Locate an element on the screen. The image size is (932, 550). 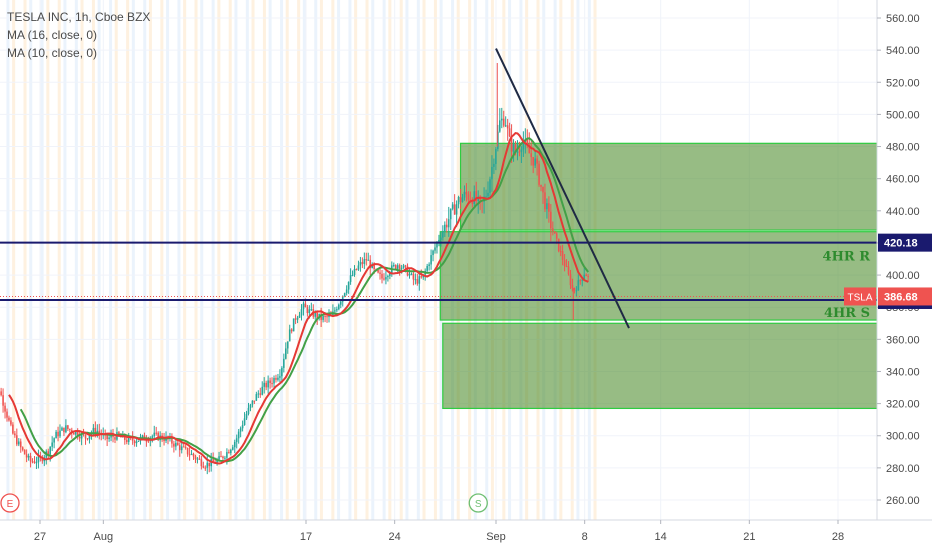
session-marker-s is located at coordinates (478, 503).